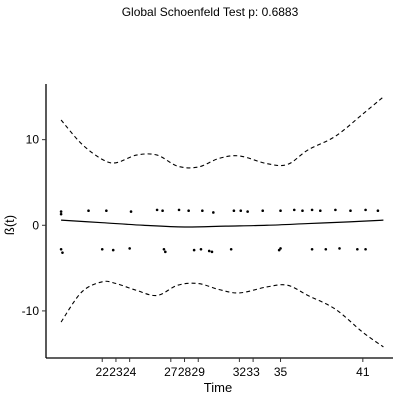 The height and width of the screenshot is (400, 400). Describe the element at coordinates (103, 372) in the screenshot. I see `x-tick-label: 22` at that location.